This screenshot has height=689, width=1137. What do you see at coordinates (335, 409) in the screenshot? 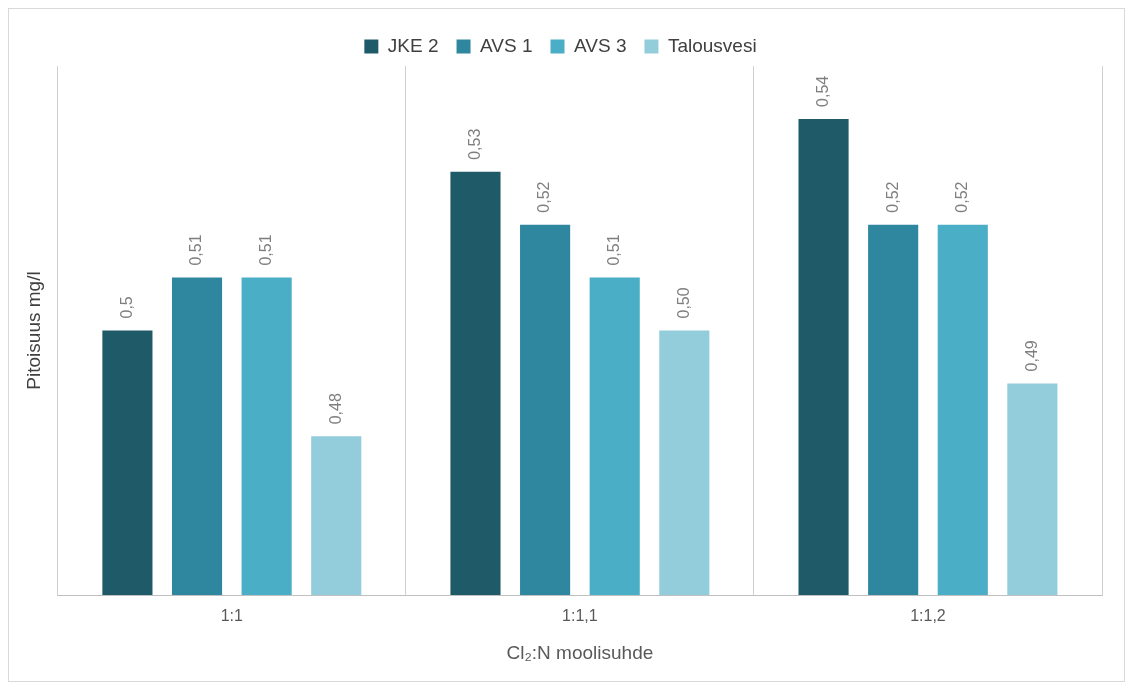
I see `data-label: 0,48` at bounding box center [335, 409].